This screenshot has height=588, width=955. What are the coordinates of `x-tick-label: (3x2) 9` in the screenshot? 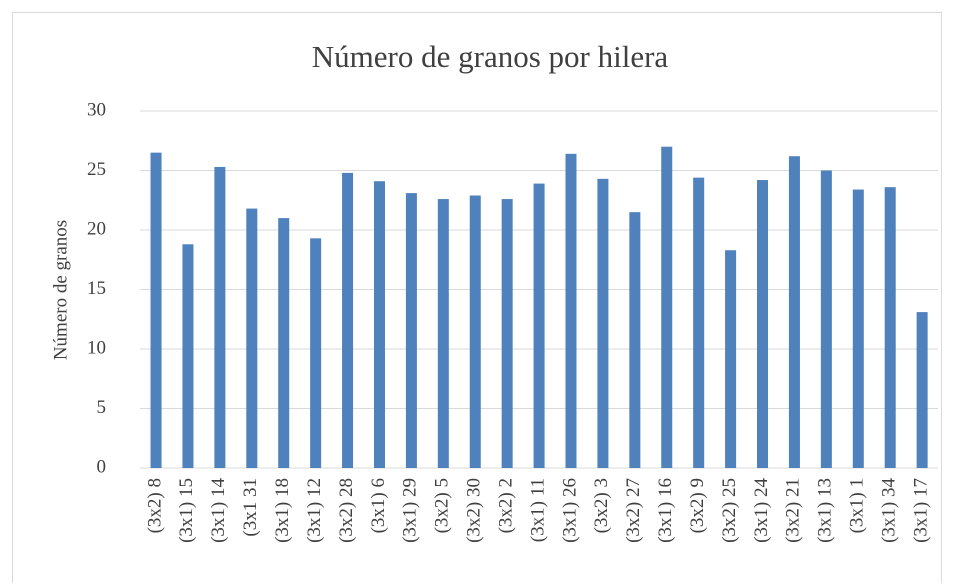 It's located at (697, 505).